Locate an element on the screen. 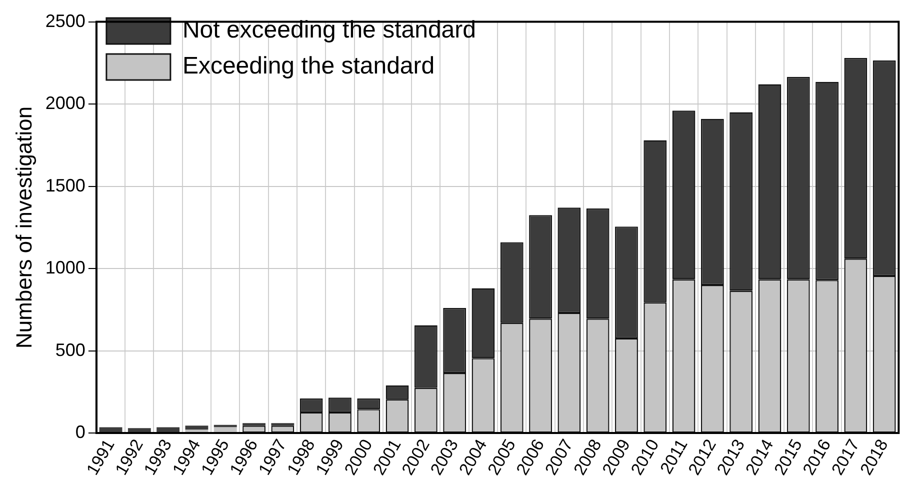  y-tick-label: 1500 is located at coordinates (65, 185).